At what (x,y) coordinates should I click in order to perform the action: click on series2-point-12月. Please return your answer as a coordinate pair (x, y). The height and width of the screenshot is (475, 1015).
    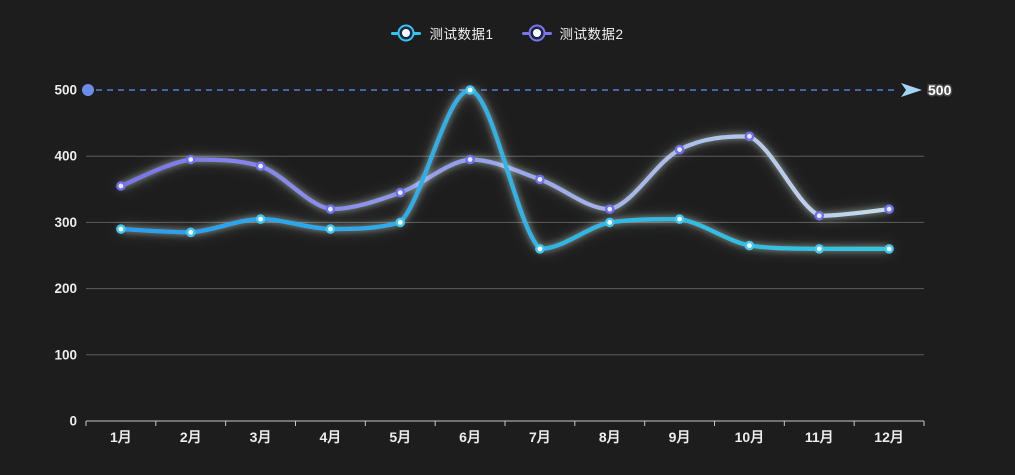
    Looking at the image, I should click on (889, 209).